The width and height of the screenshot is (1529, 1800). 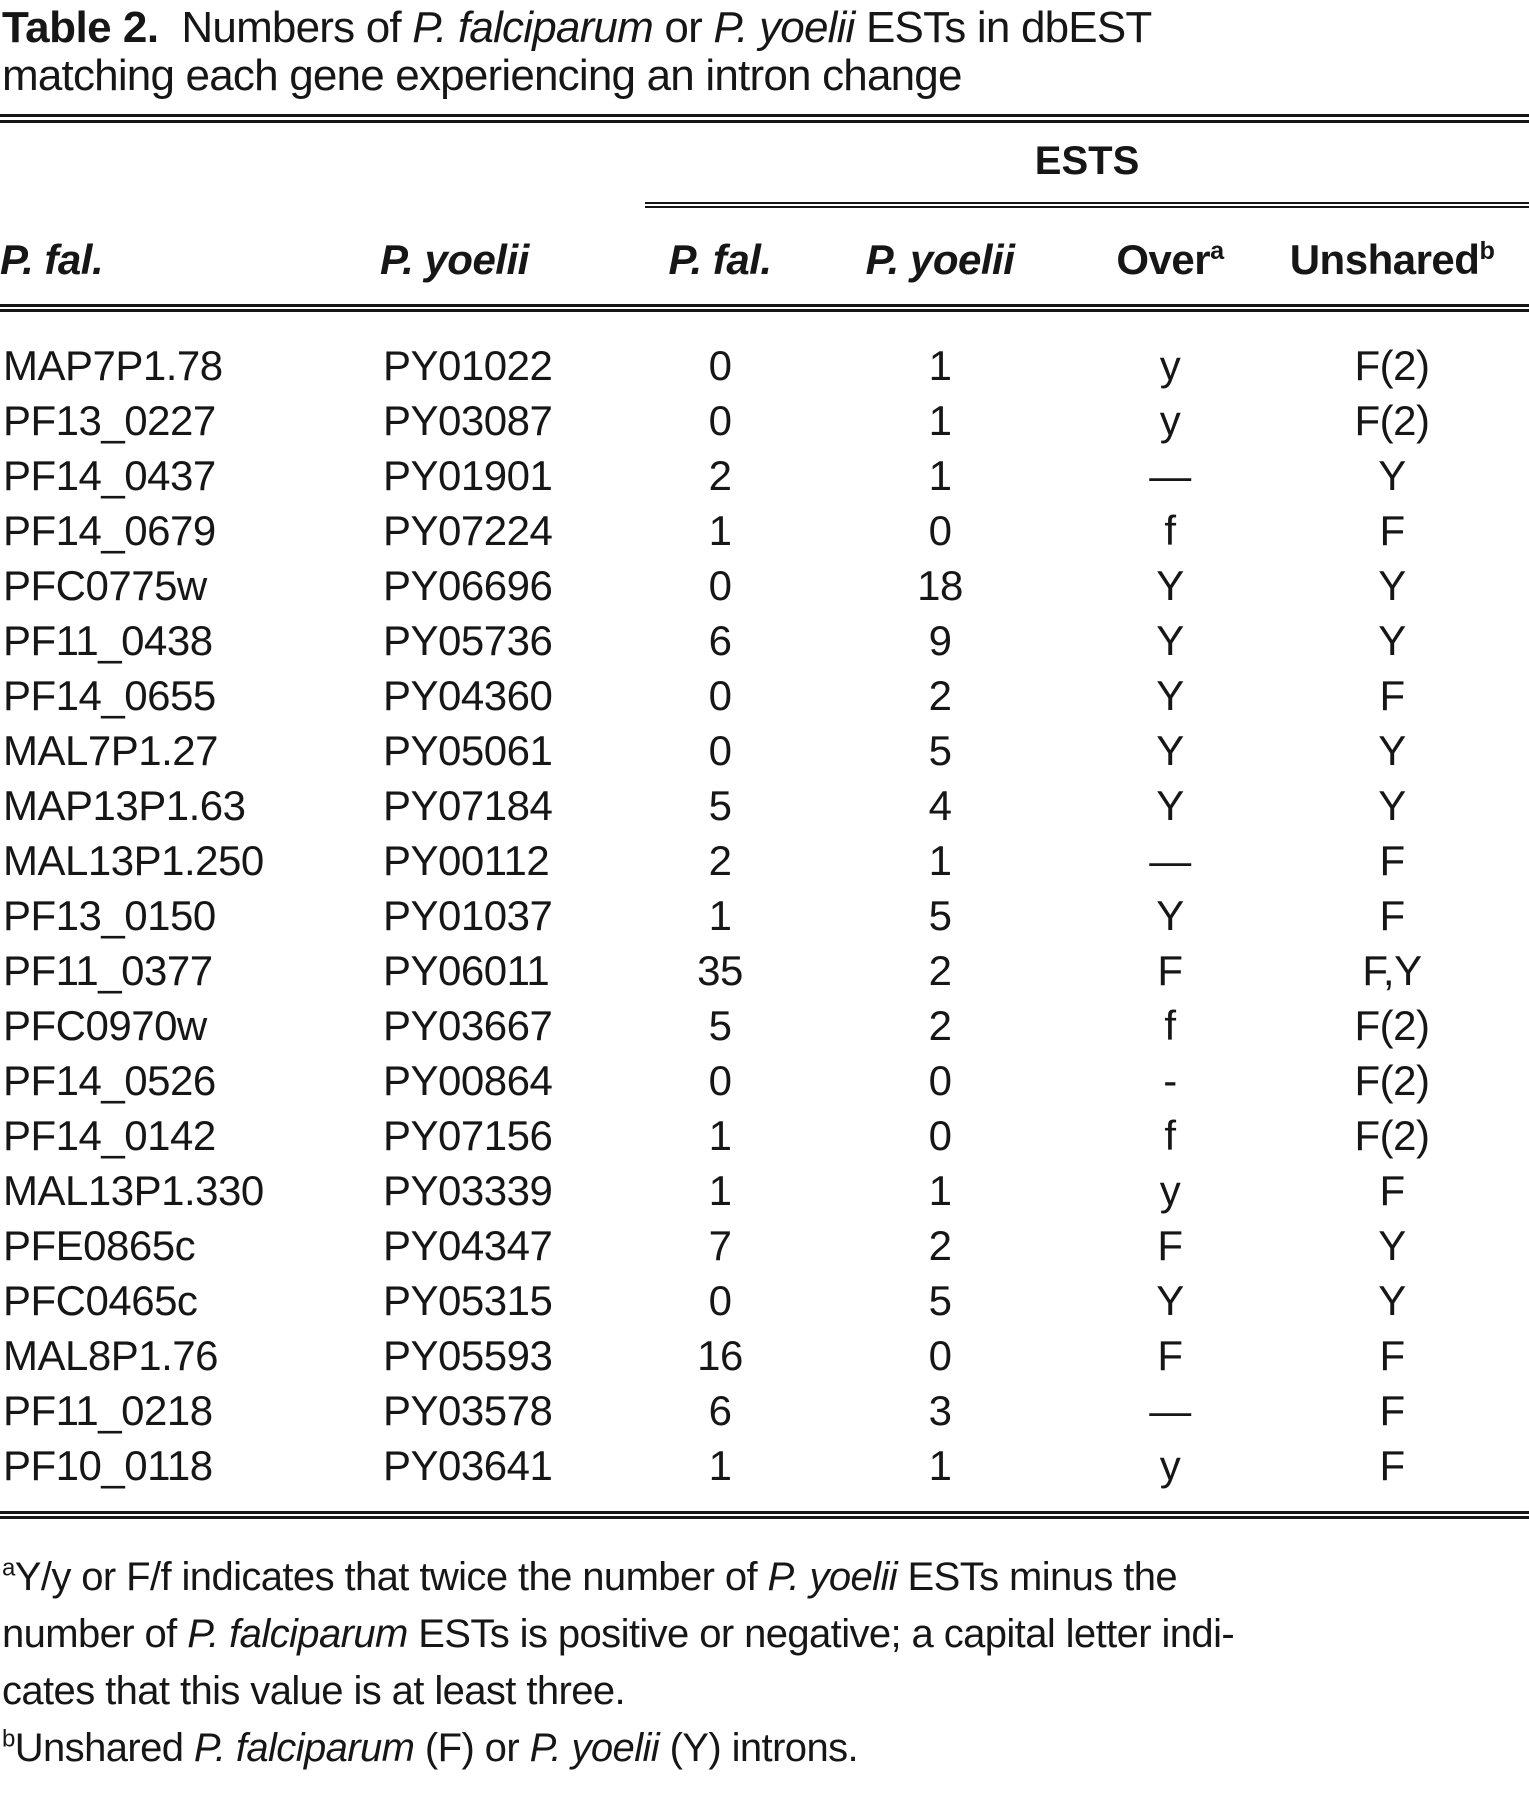 I want to click on cell-pyoelii-gene: PY06696, so click(x=468, y=585).